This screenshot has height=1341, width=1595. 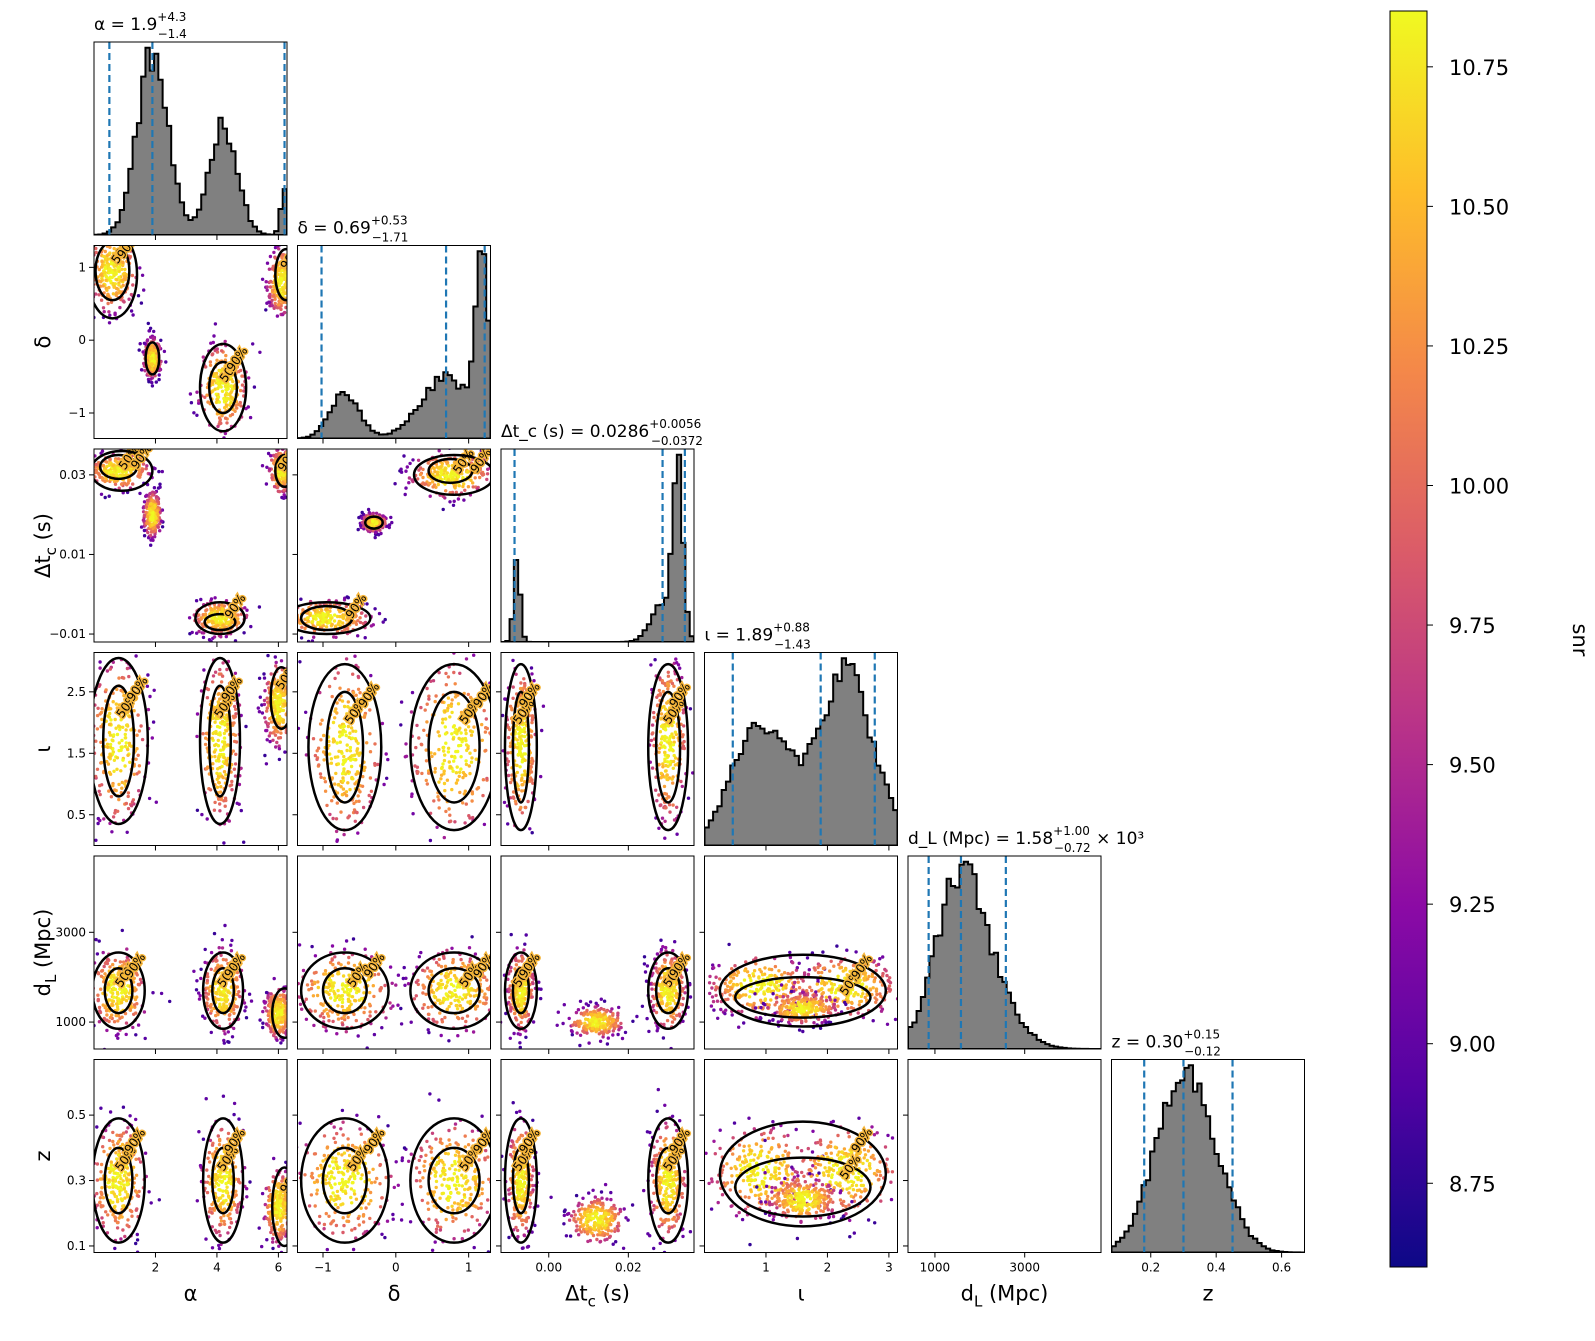 What do you see at coordinates (76, 815) in the screenshot?
I see `y-tick-label: 0.5` at bounding box center [76, 815].